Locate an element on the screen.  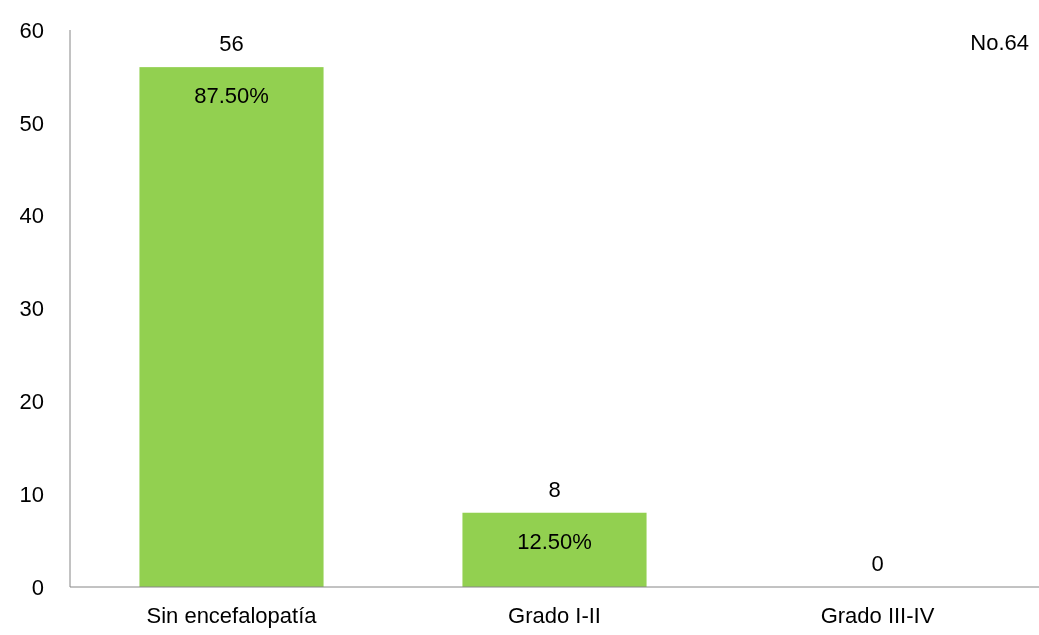
y-tick-label: 10 is located at coordinates (31, 494).